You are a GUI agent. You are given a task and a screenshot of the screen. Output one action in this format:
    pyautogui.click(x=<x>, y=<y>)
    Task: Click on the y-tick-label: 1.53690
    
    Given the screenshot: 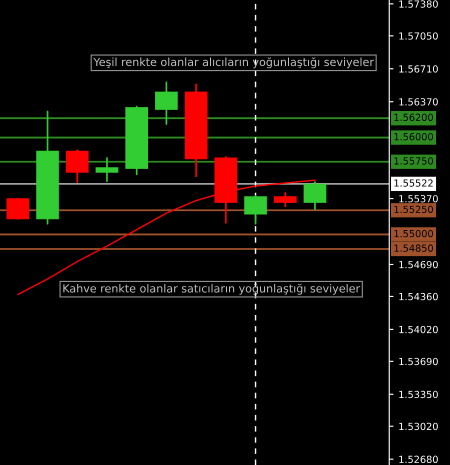 What is the action you would take?
    pyautogui.click(x=418, y=362)
    